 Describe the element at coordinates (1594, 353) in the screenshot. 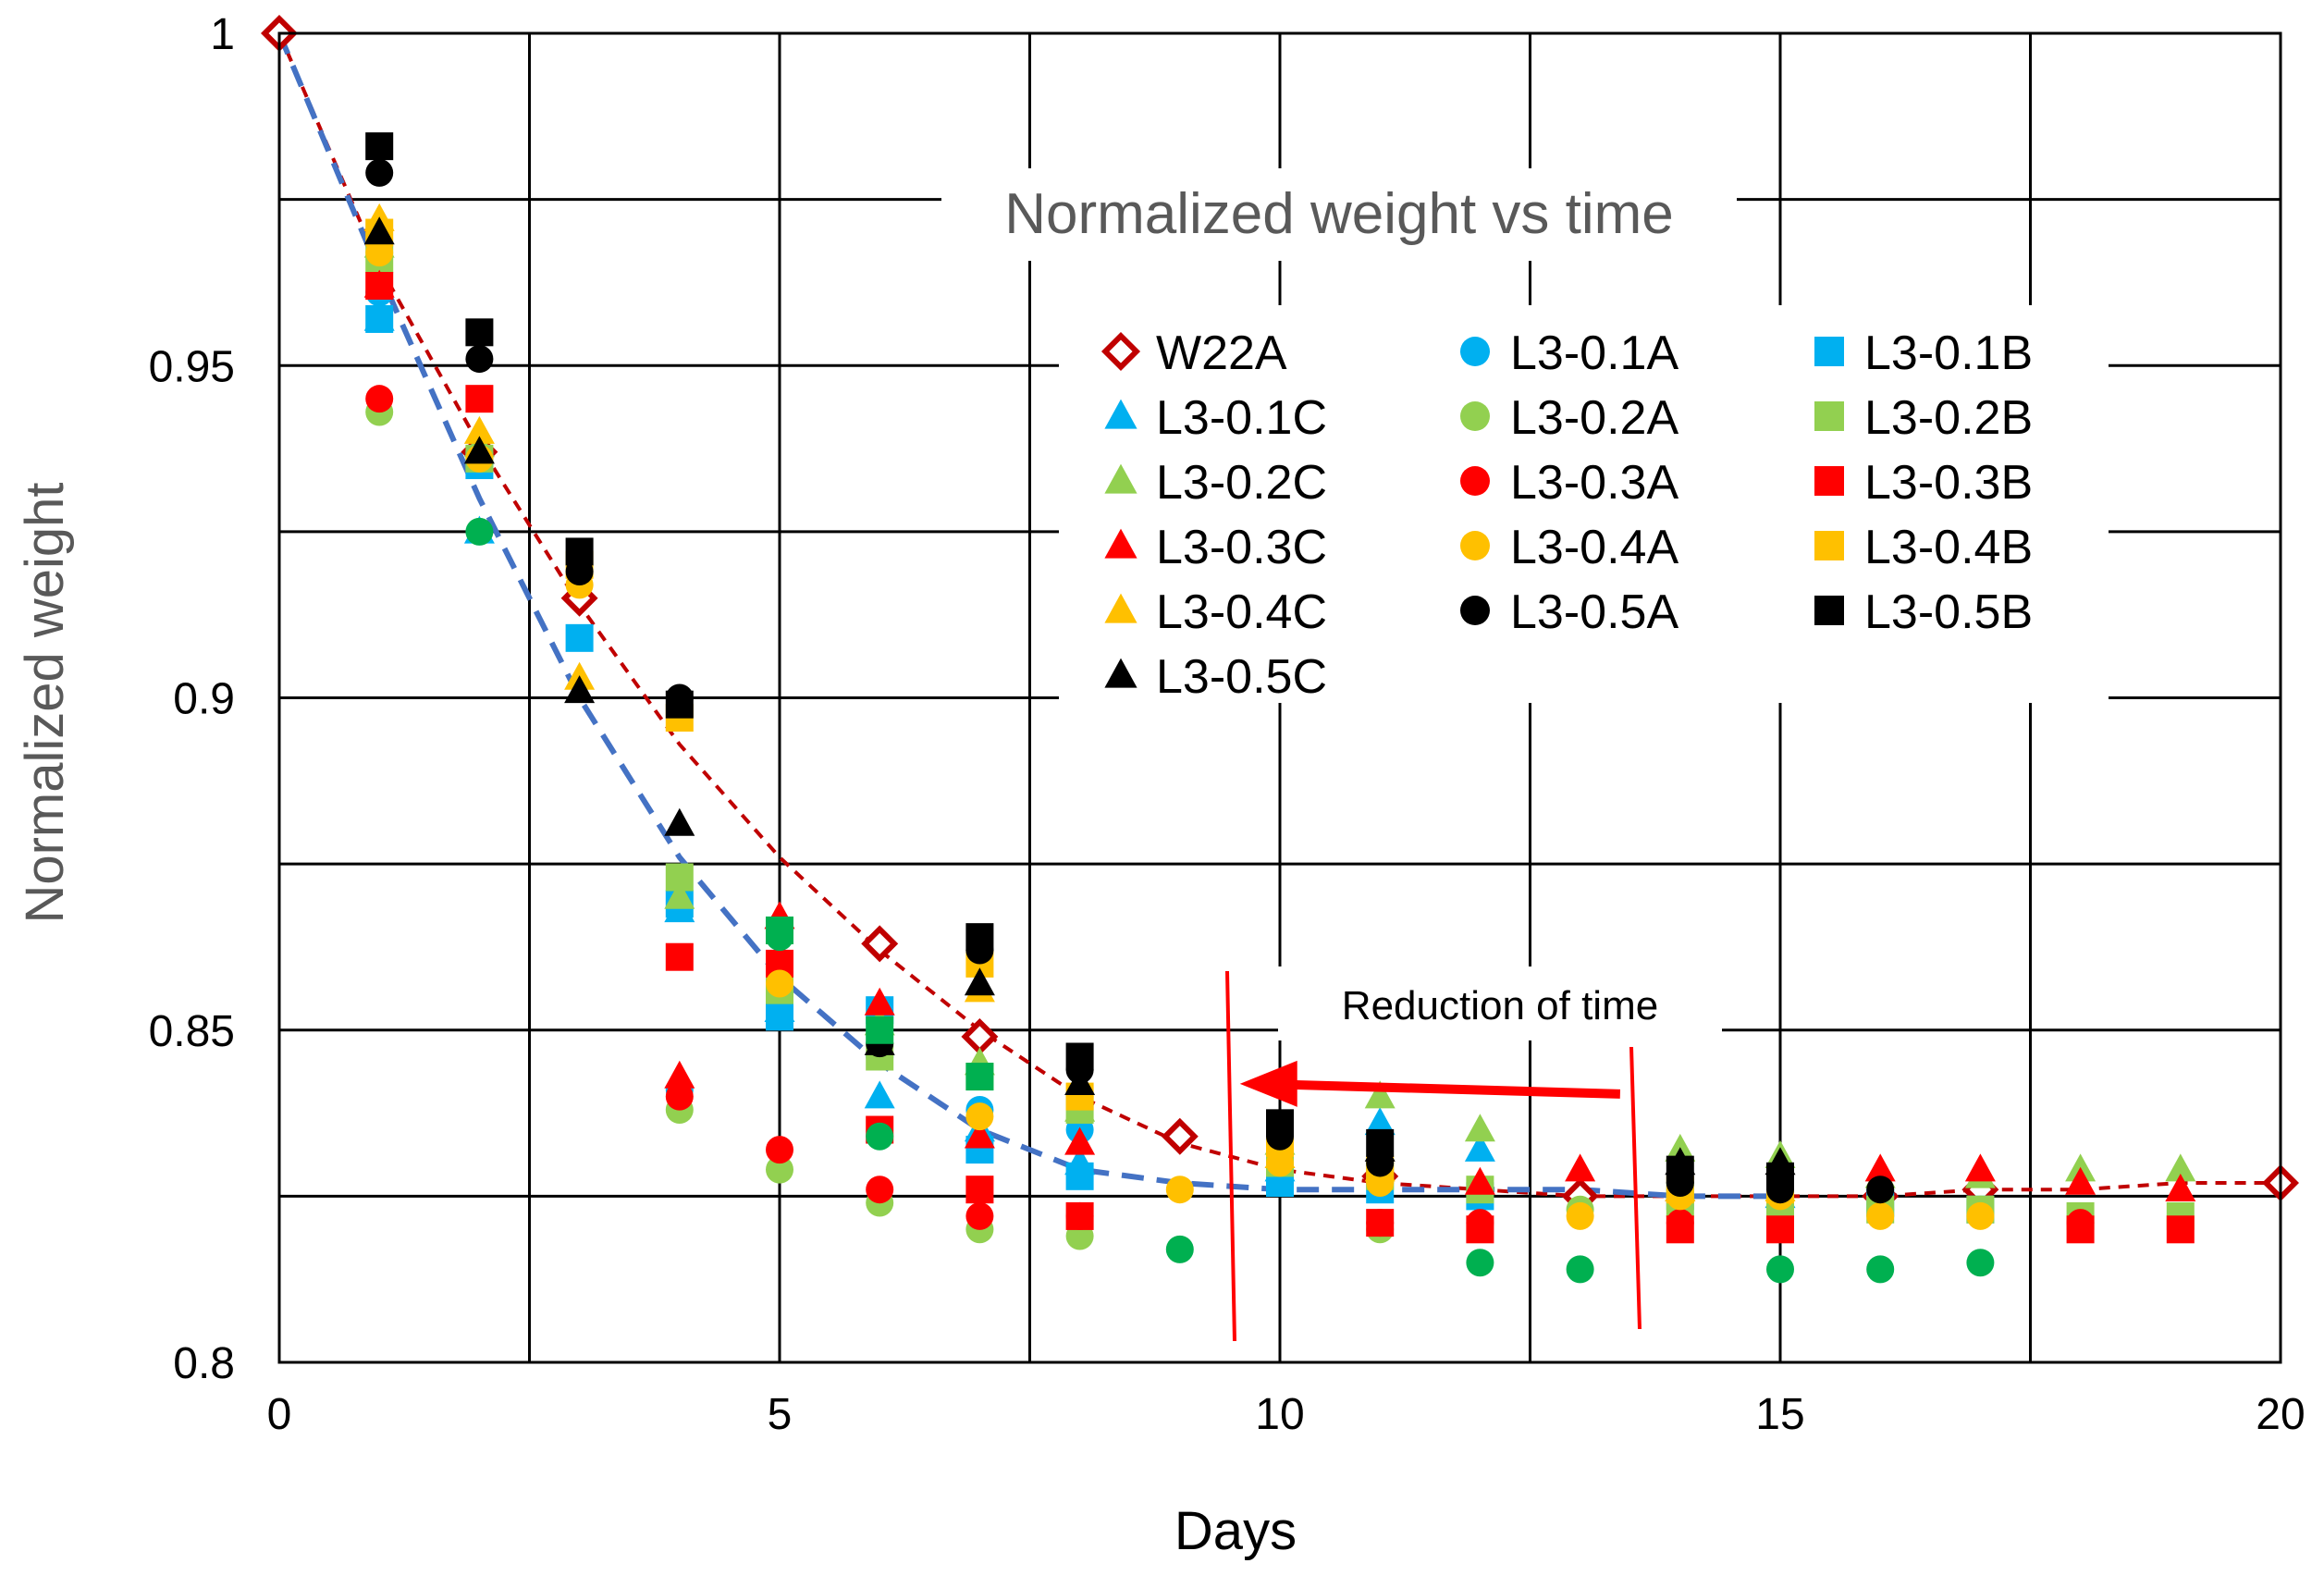

I see `legend-label: L3-0.1A` at that location.